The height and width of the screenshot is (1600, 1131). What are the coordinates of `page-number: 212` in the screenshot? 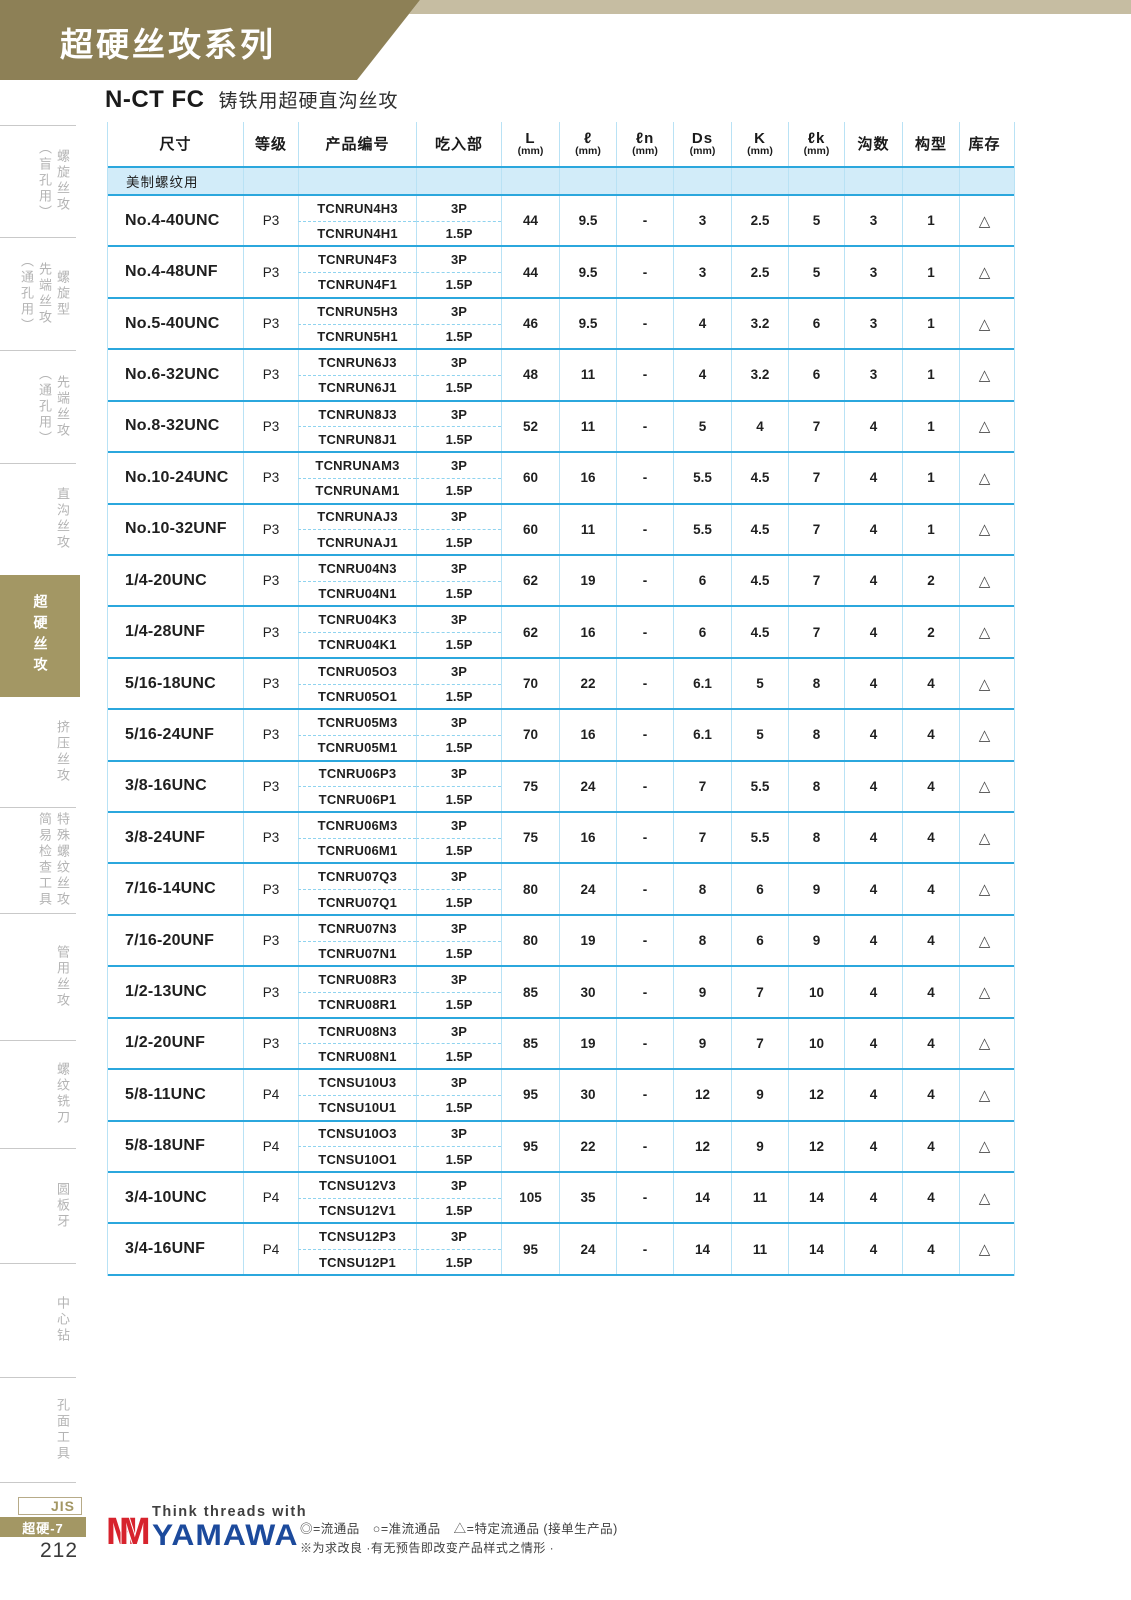 It's located at (59, 1550).